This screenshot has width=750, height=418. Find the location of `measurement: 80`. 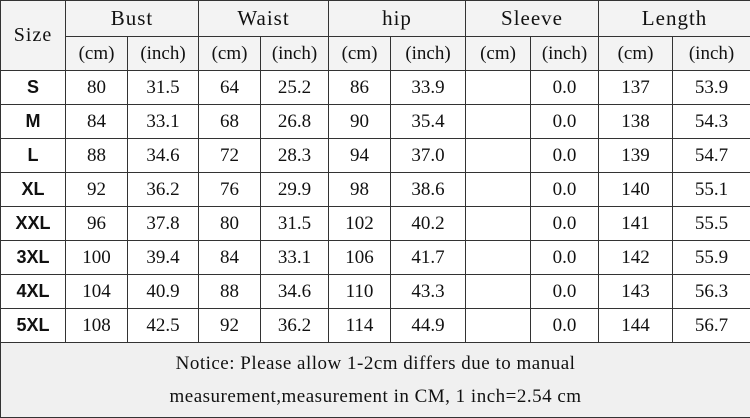

measurement: 80 is located at coordinates (230, 223).